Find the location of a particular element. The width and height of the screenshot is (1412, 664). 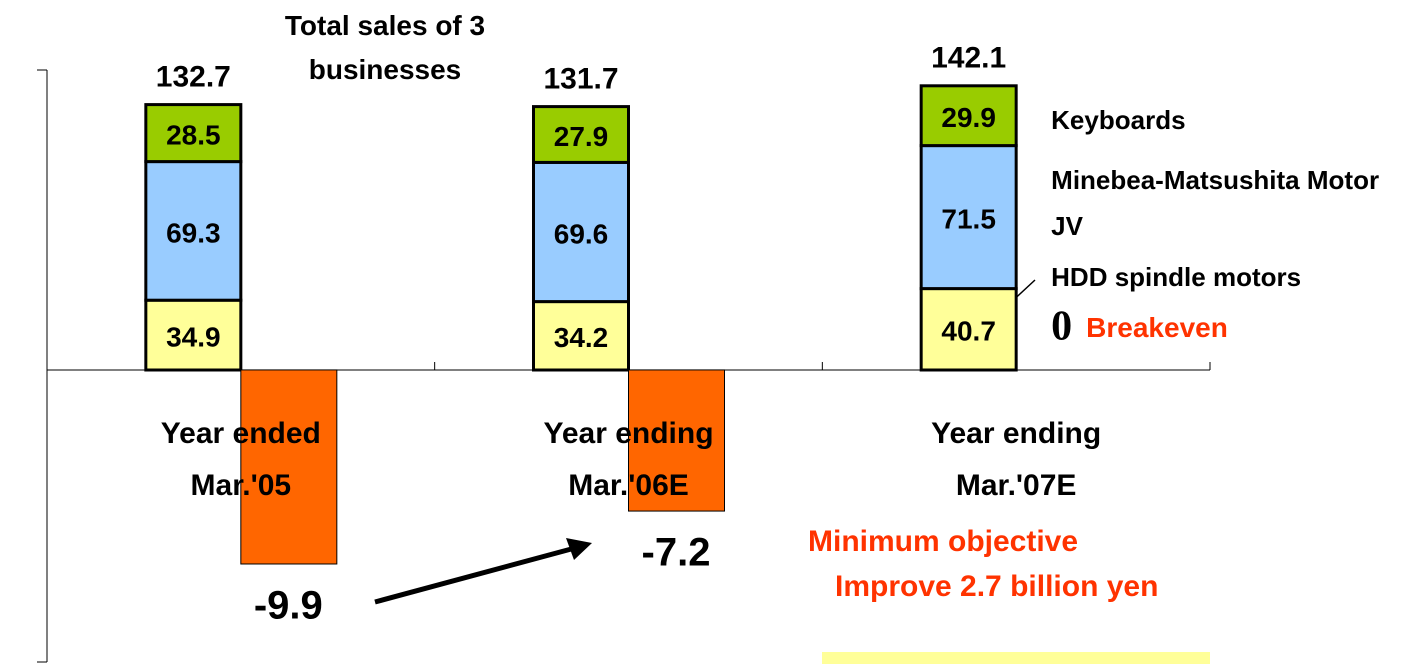

note-box is located at coordinates (1016, 658).